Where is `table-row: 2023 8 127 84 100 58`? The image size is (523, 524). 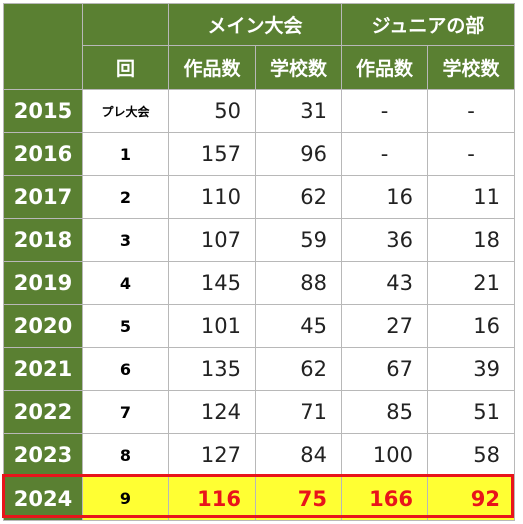 table-row: 2023 8 127 84 100 58 is located at coordinates (259, 455).